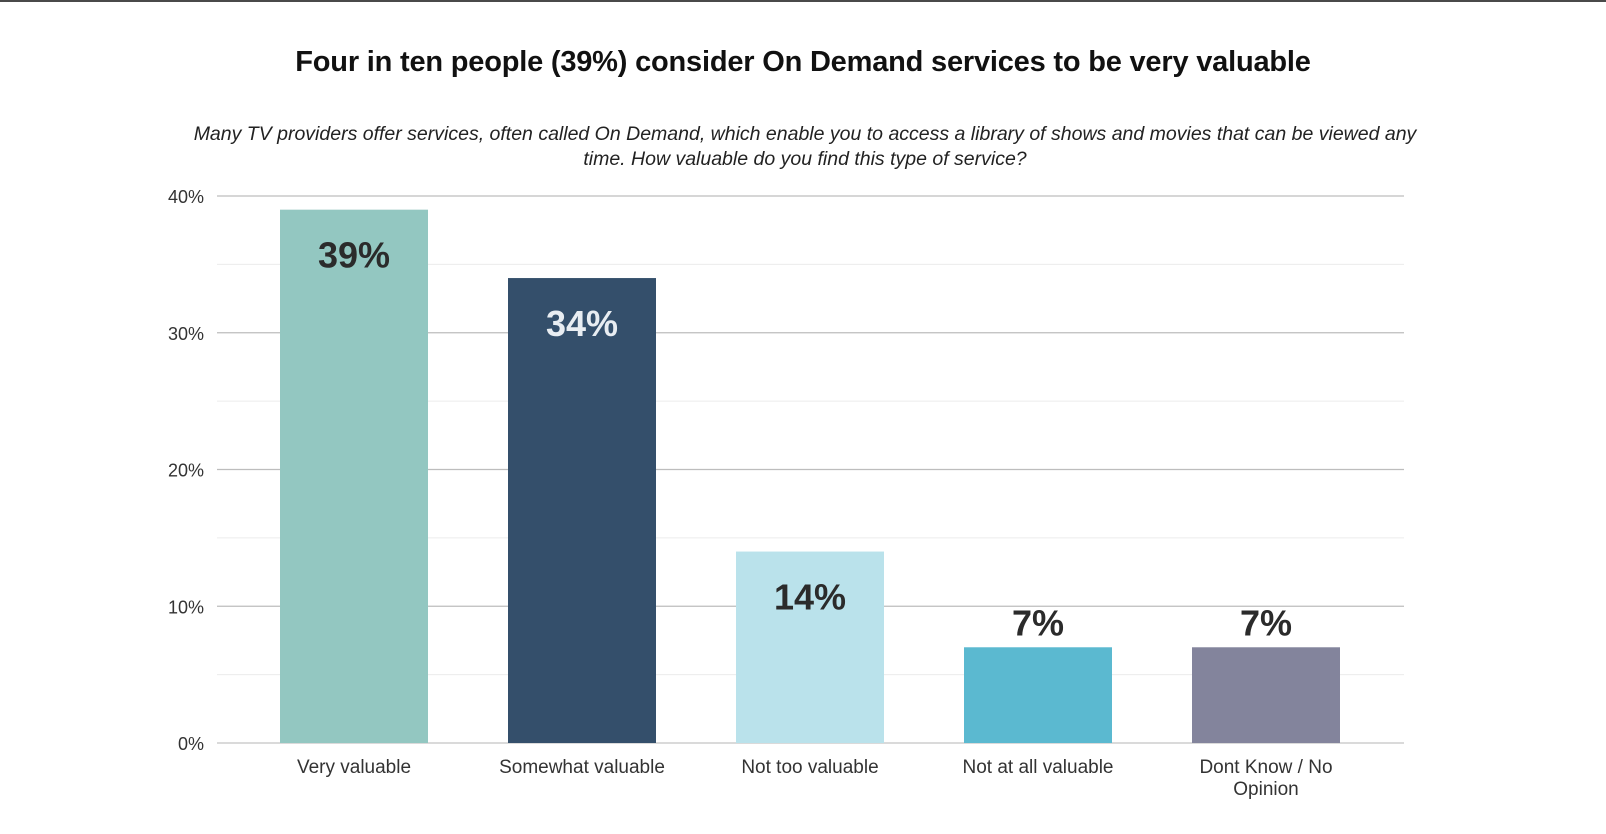 The image size is (1606, 834). I want to click on x-tick-label: Not at all valuable, so click(1037, 767).